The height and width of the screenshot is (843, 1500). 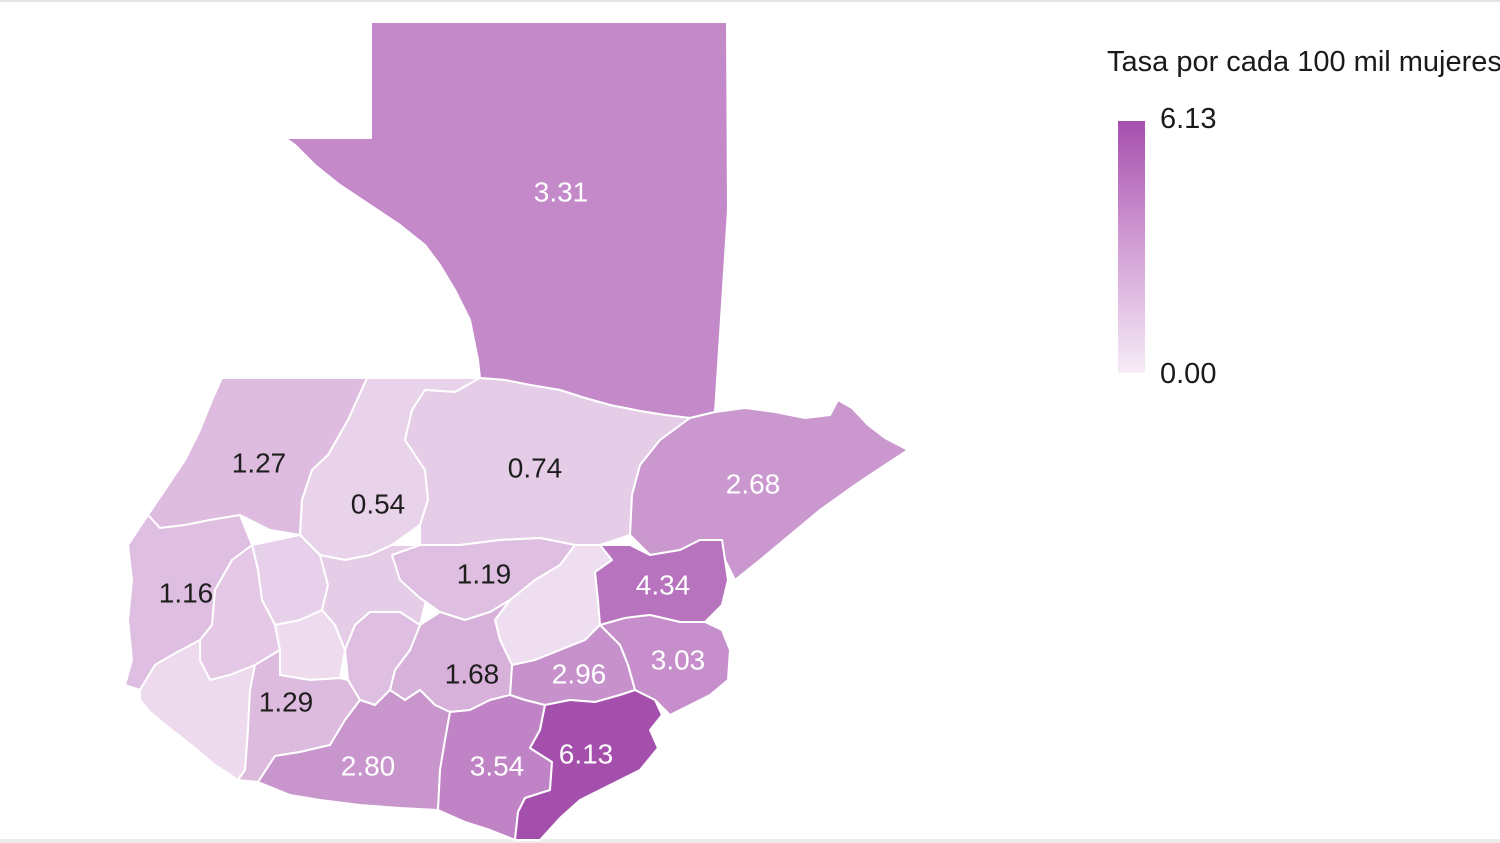 I want to click on region-label-zacapa: 4.34, so click(x=663, y=584).